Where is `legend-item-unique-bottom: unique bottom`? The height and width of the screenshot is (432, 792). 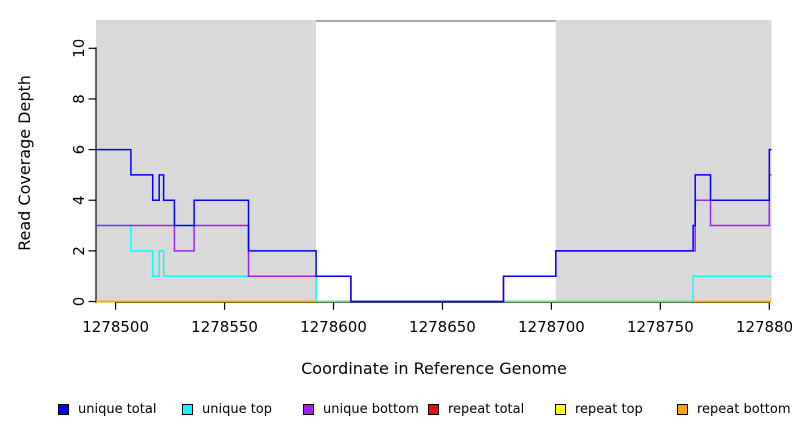 legend-item-unique-bottom: unique bottom is located at coordinates (361, 409).